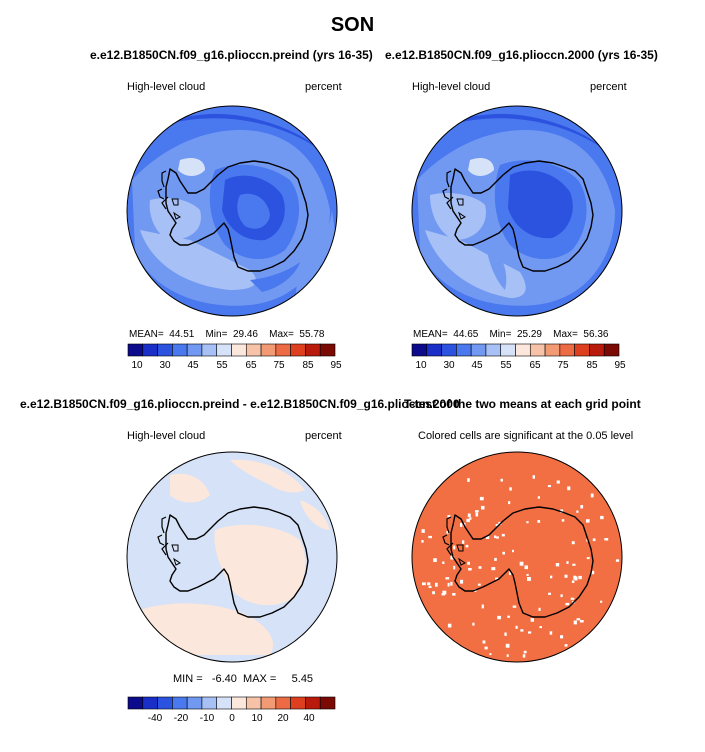 This screenshot has height=752, width=705. What do you see at coordinates (182, 334) in the screenshot?
I see `mean-value: 44.51` at bounding box center [182, 334].